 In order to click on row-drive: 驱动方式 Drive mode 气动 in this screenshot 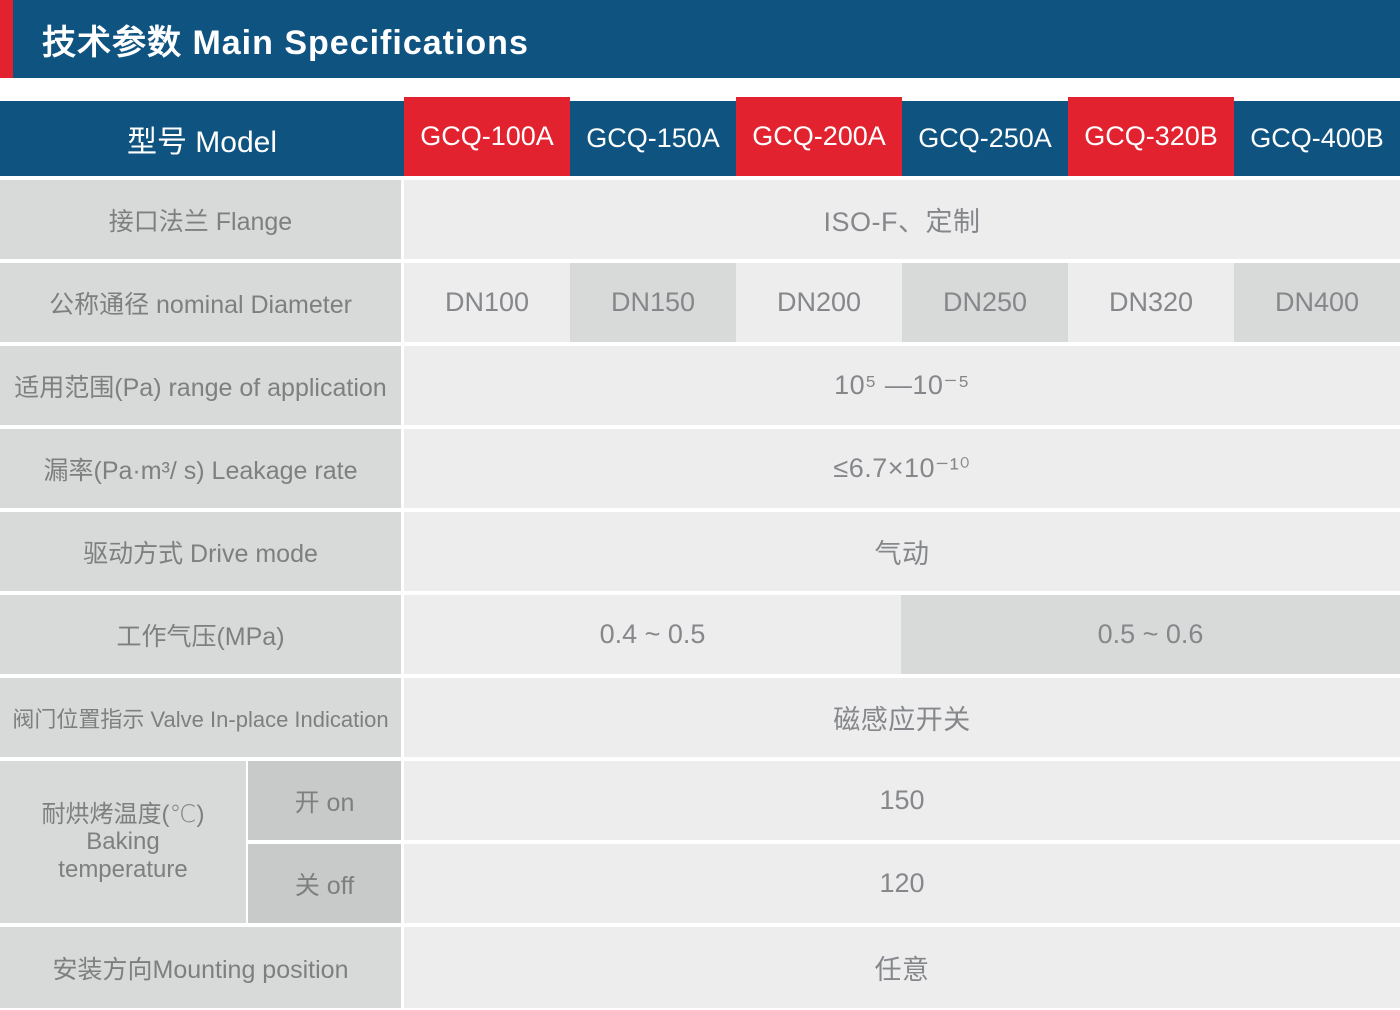, I will do `click(700, 551)`.